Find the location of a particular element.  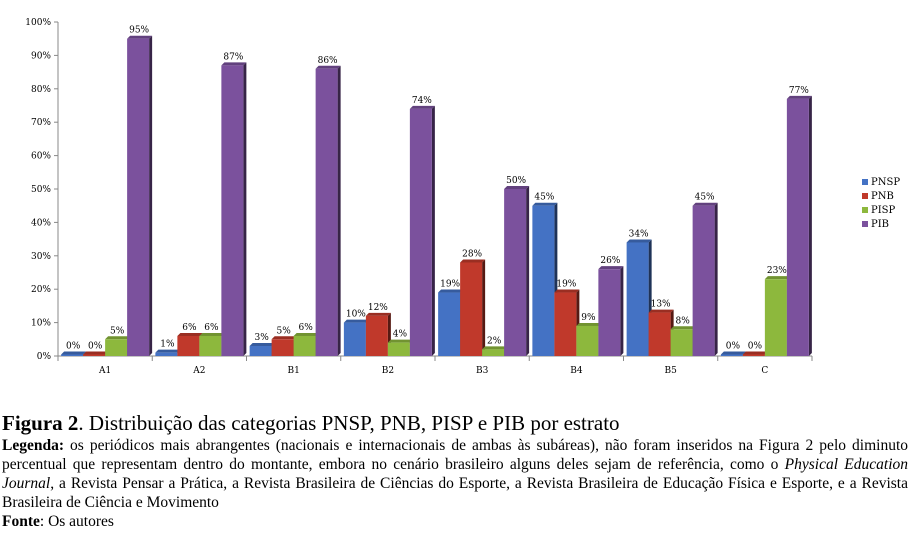

figure-label: Figura 2 is located at coordinates (40, 423).